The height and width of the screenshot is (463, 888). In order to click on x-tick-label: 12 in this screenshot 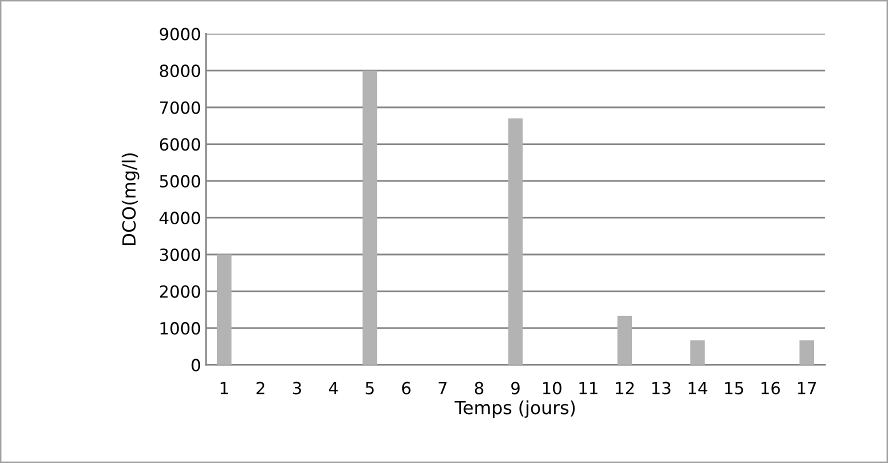, I will do `click(625, 388)`.